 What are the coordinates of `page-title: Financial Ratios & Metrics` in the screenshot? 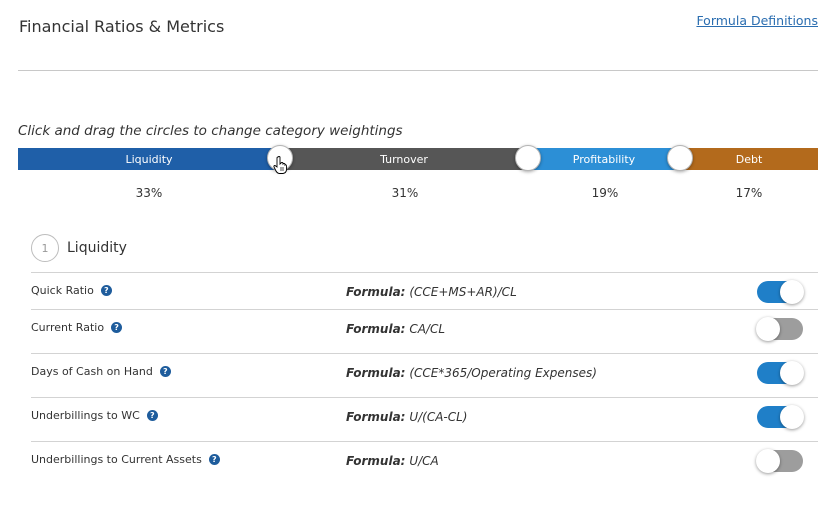 It's located at (122, 26).